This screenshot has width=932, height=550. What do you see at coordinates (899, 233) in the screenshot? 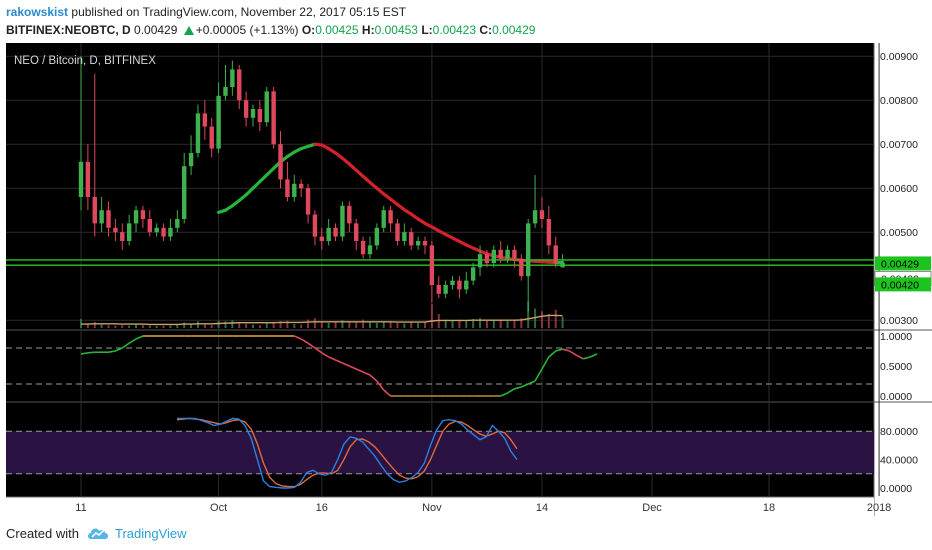
I see `price-tick-label: 0.00500` at bounding box center [899, 233].